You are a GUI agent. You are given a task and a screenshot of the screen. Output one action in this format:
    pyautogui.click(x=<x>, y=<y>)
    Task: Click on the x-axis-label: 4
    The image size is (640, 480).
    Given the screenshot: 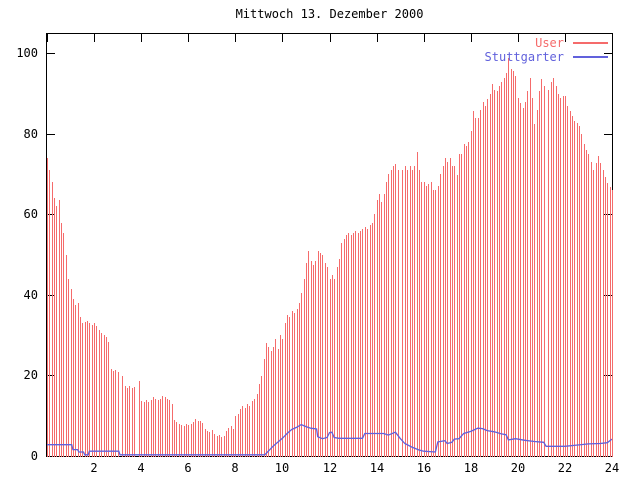 What is the action you would take?
    pyautogui.click(x=141, y=468)
    